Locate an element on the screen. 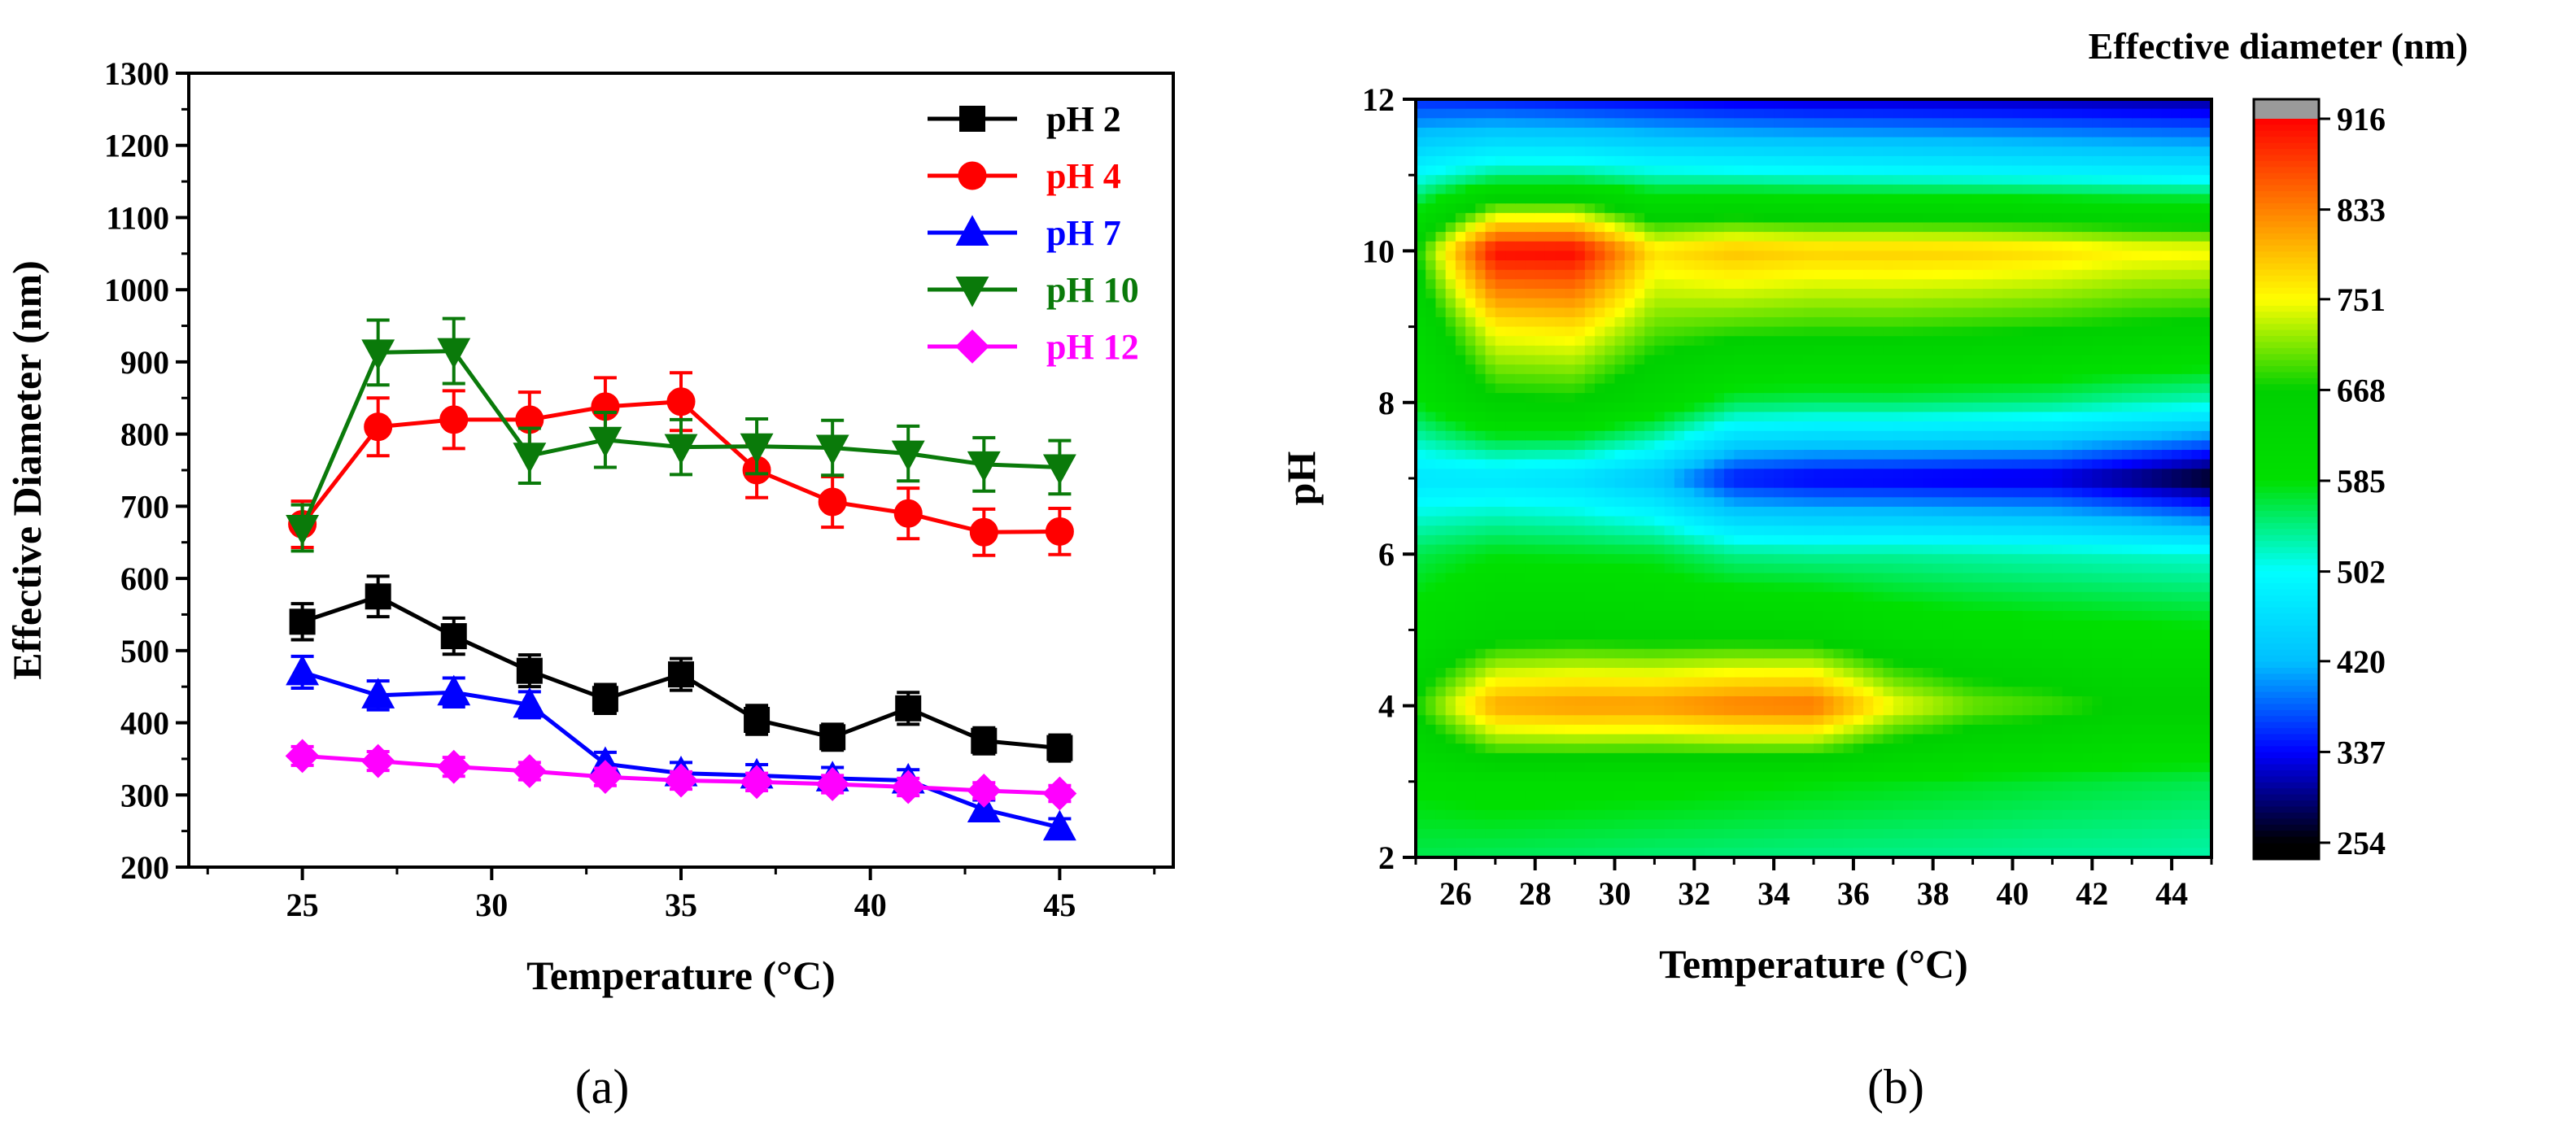  x-tick-label: 30 is located at coordinates (491, 905).